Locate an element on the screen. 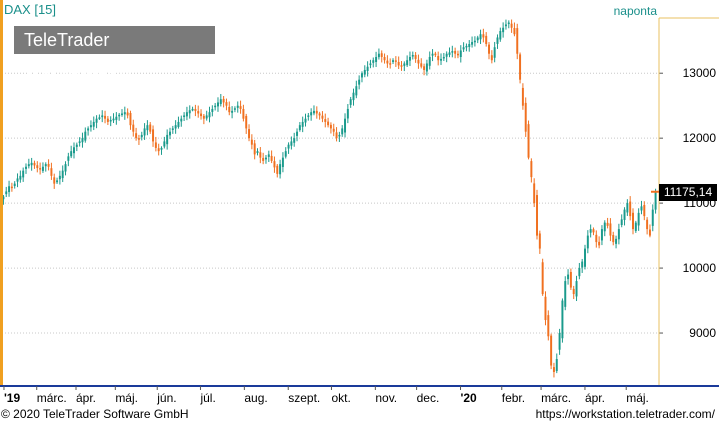 The width and height of the screenshot is (719, 430). left-accent-bar is located at coordinates (1, 192).